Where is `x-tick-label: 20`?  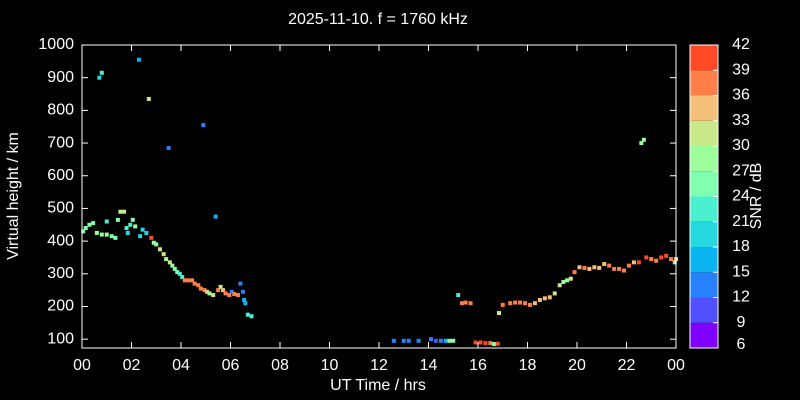
x-tick-label: 20 is located at coordinates (577, 365).